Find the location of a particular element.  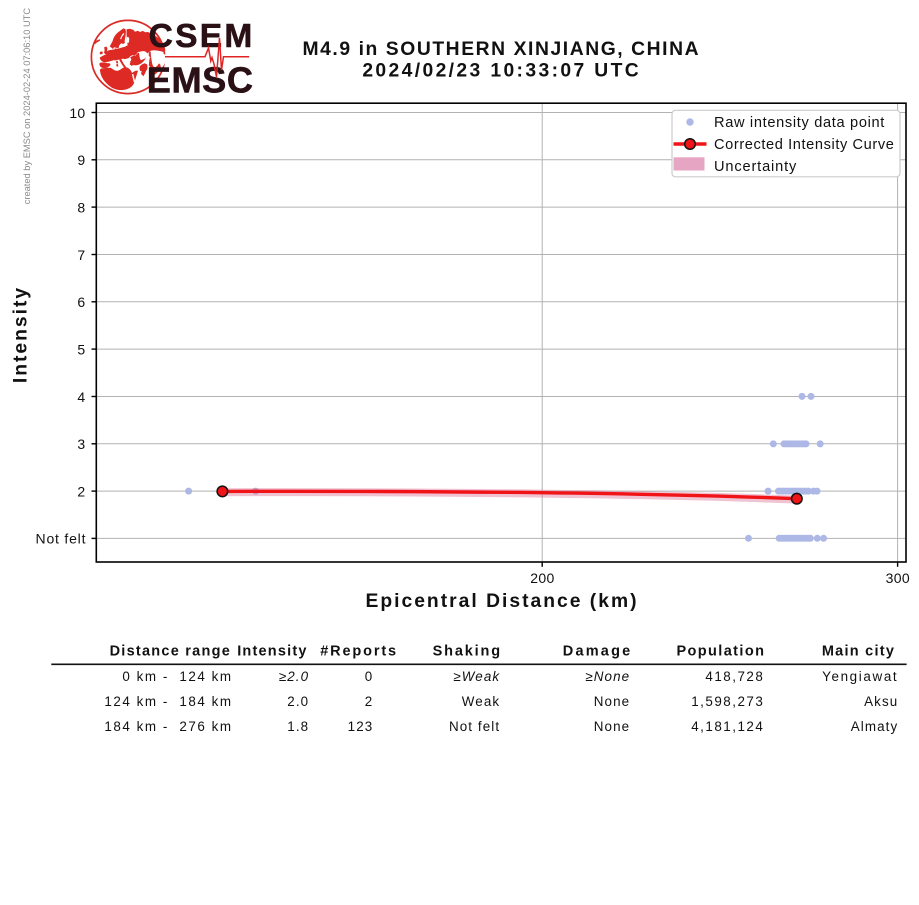

svg-text: 2024/02/23 10:33:07 UTC is located at coordinates (501, 70).